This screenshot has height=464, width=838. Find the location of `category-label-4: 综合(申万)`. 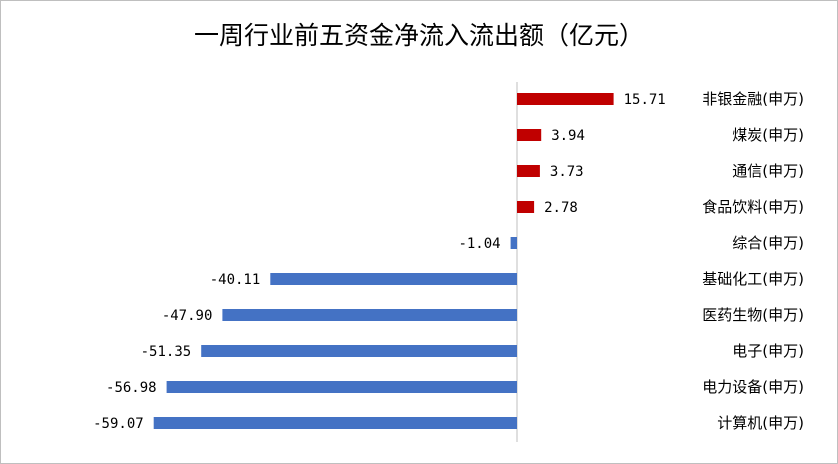

category-label-4: 综合(申万) is located at coordinates (768, 243).